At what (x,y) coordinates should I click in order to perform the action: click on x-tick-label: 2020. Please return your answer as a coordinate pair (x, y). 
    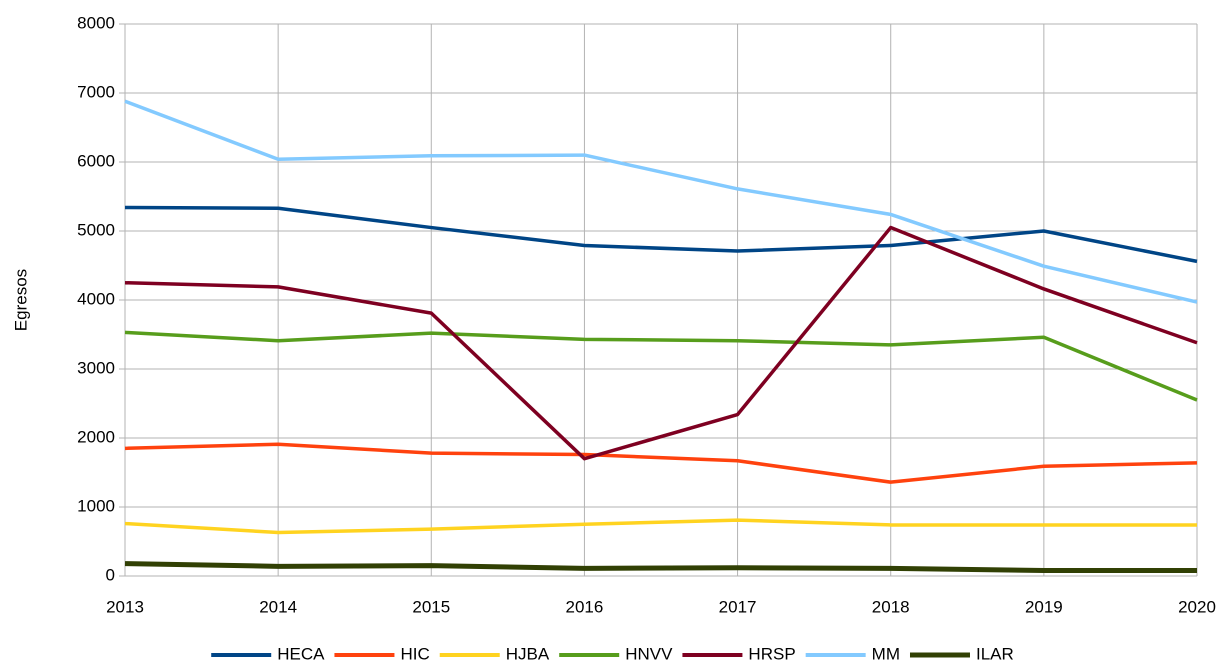
    Looking at the image, I should click on (1197, 606).